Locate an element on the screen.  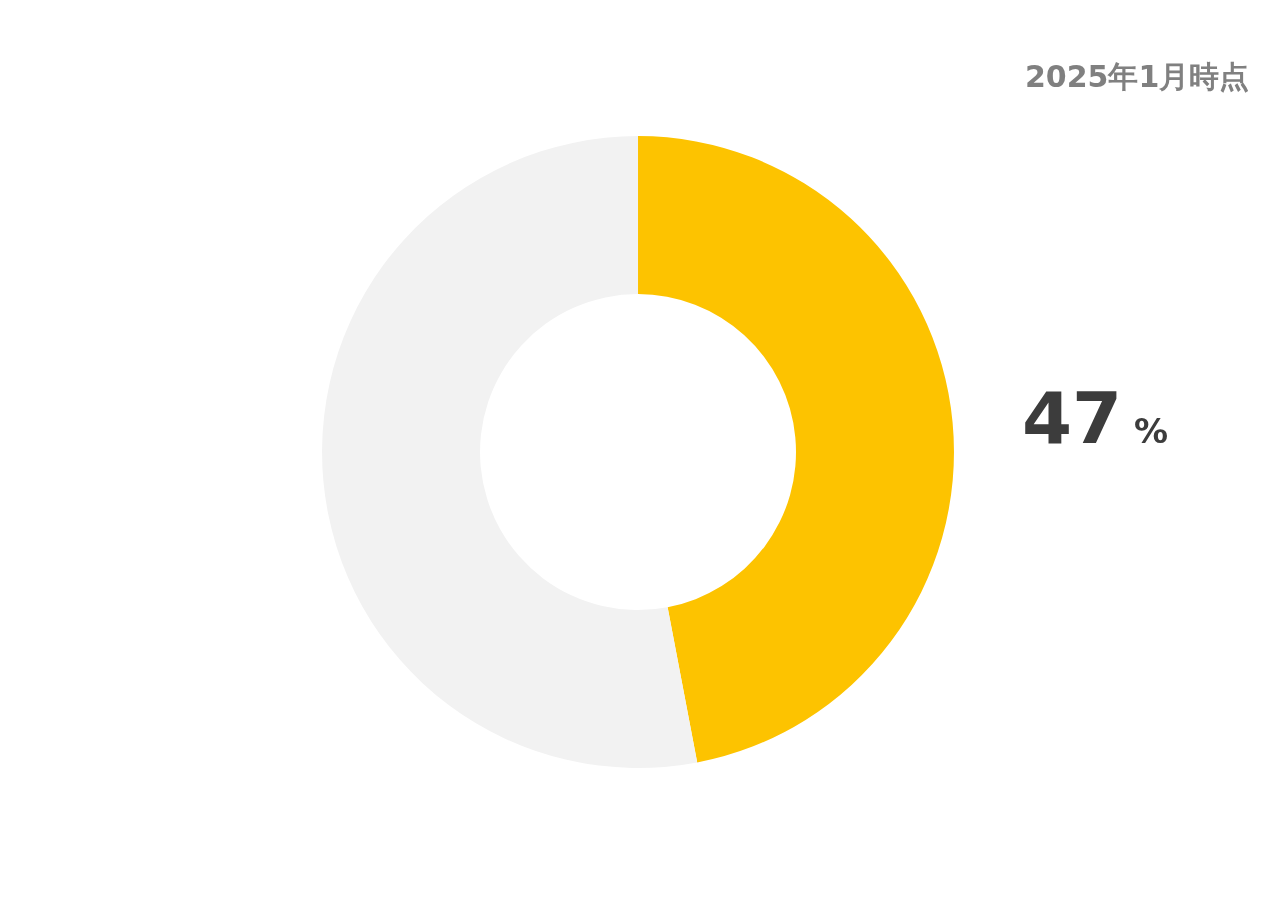
data-label: 47 % is located at coordinates (1095, 418).